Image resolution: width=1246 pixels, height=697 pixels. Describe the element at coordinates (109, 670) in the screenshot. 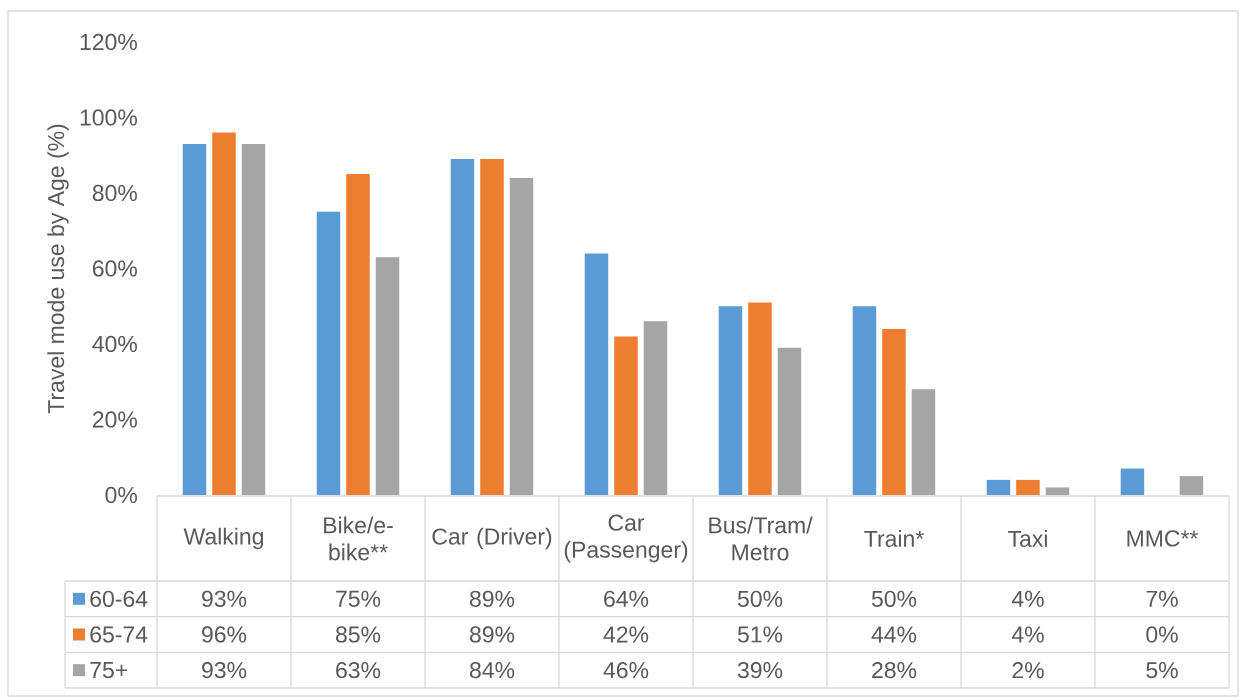

I see `legend-label: 75+` at that location.